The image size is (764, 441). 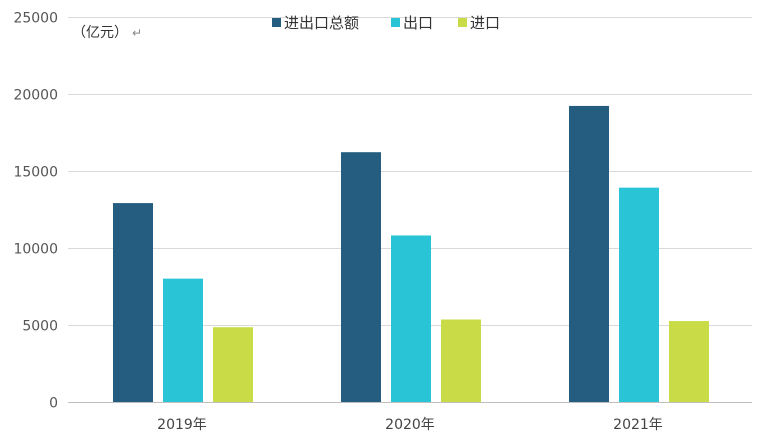 What do you see at coordinates (100, 33) in the screenshot?
I see `unit-label-text: （亿元）` at bounding box center [100, 33].